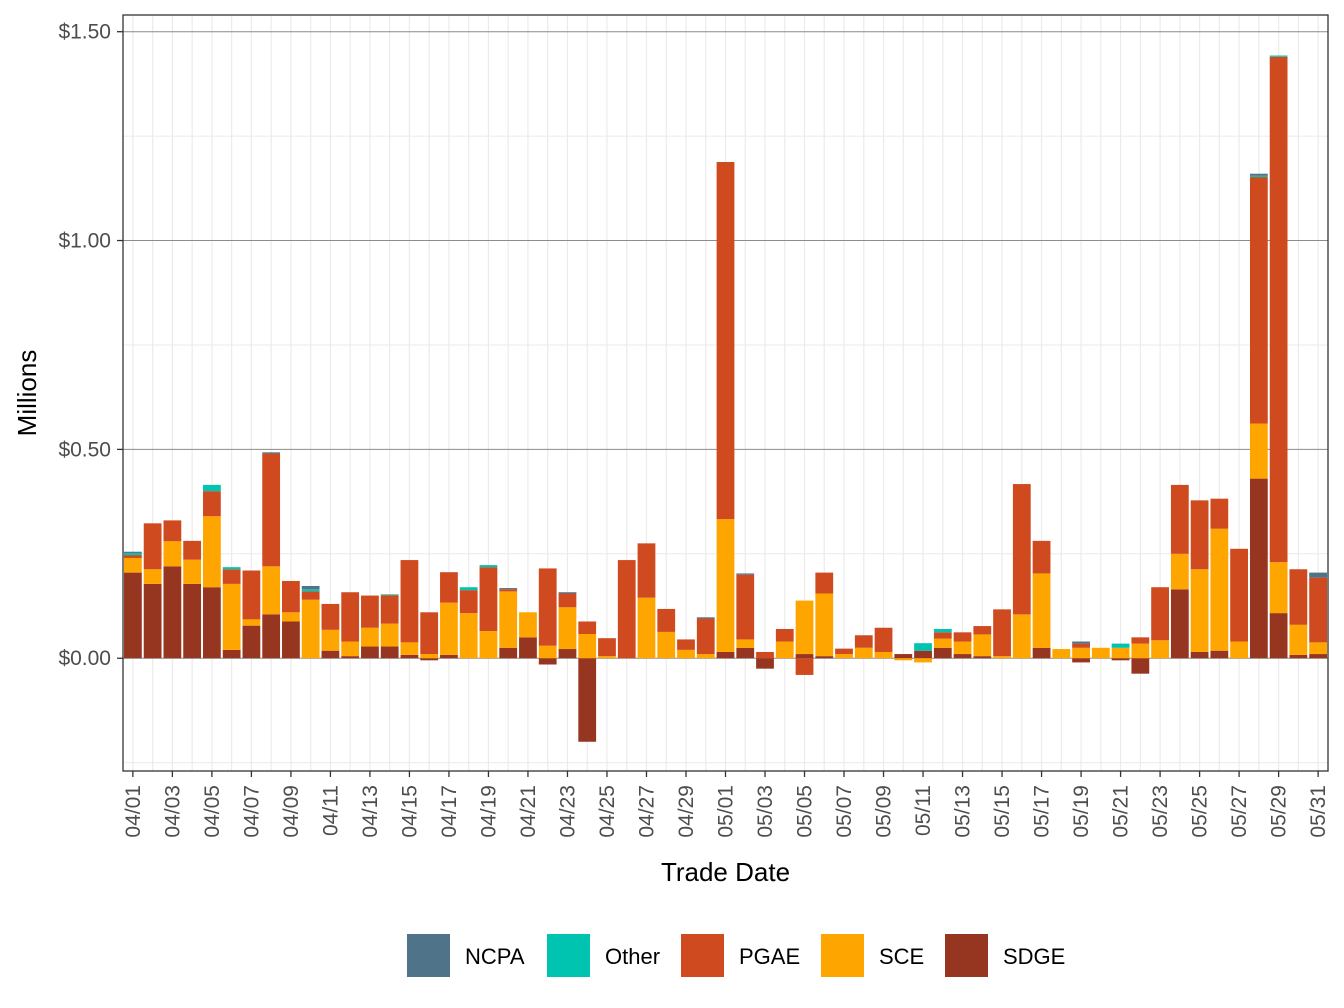  What do you see at coordinates (495, 956) in the screenshot?
I see `legend-label-ncpa: NCPA` at bounding box center [495, 956].